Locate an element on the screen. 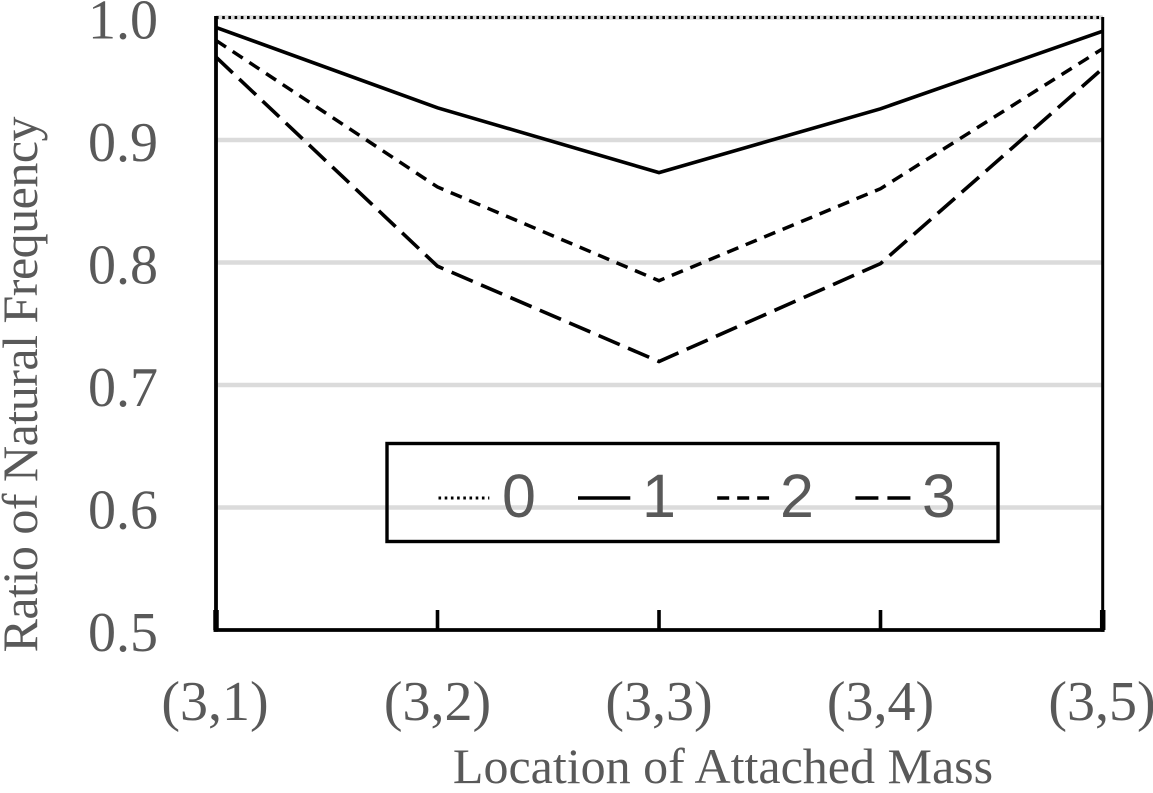  svg-text: 0.6 is located at coordinates (123, 511).